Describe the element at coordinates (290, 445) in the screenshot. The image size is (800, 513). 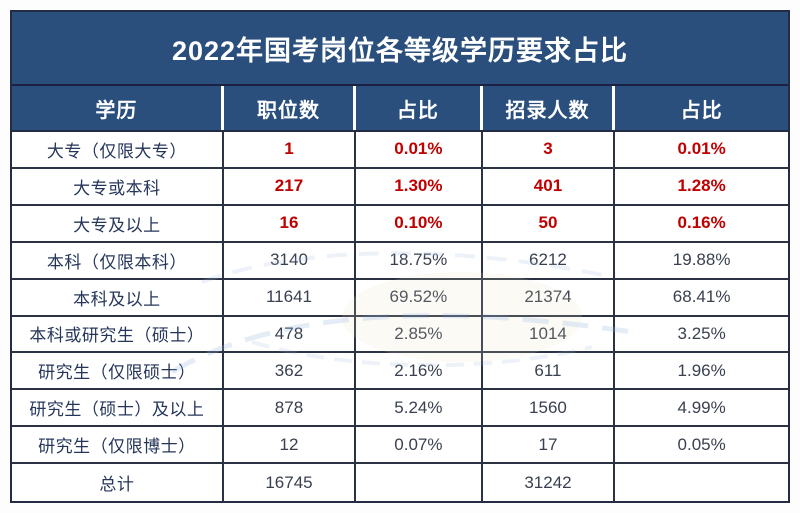
I see `cell-positions: 12` at that location.